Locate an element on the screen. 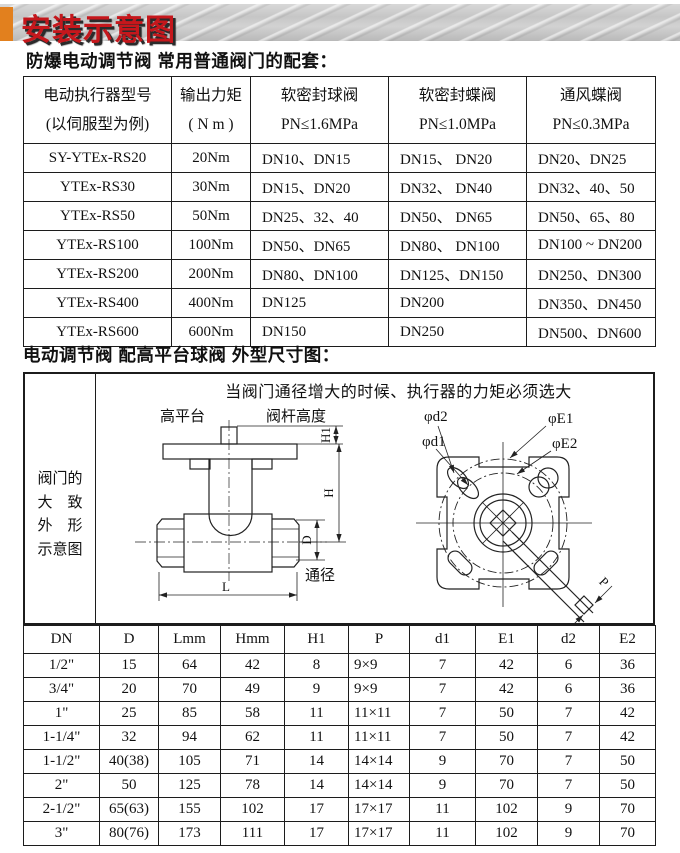  table-cell: SY-YTEx-RS20 is located at coordinates (97, 158).